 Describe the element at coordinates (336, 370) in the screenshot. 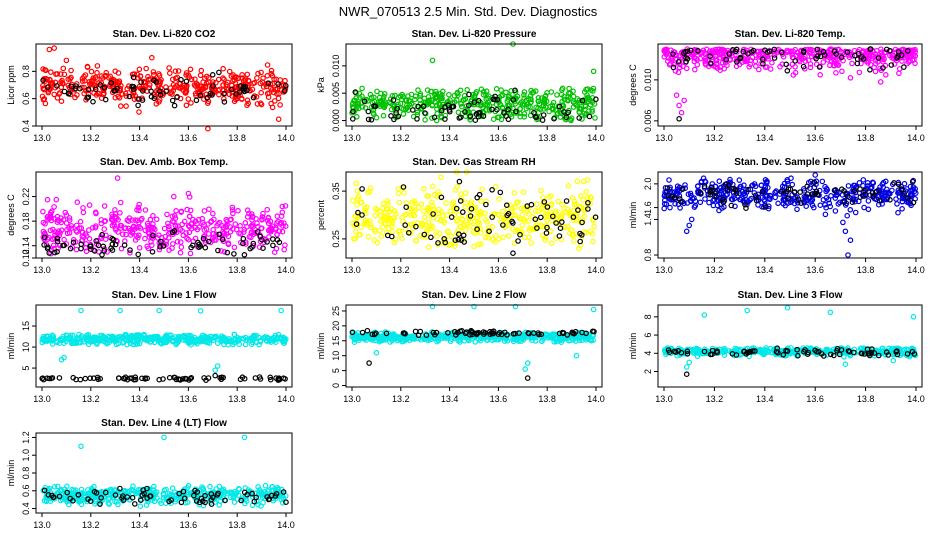

I see `y-tick-label: 5` at that location.